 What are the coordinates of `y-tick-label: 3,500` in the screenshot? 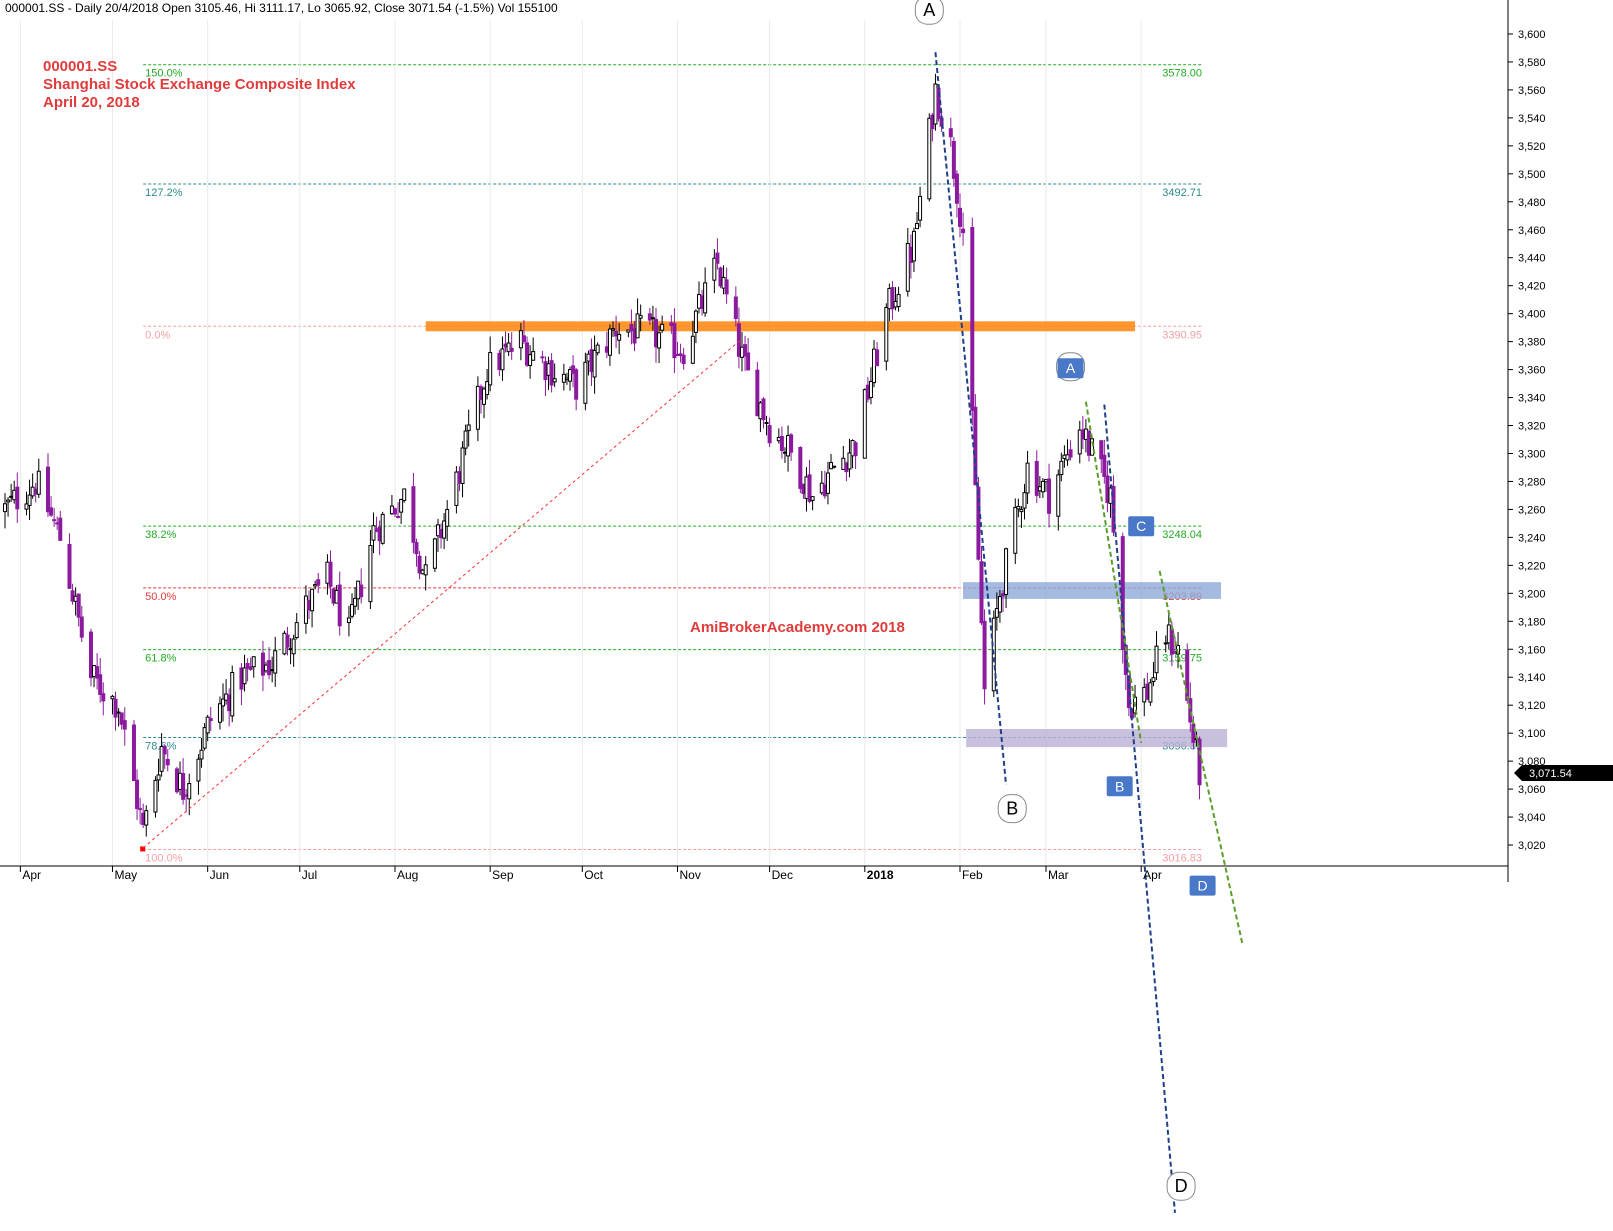 It's located at (1532, 175).